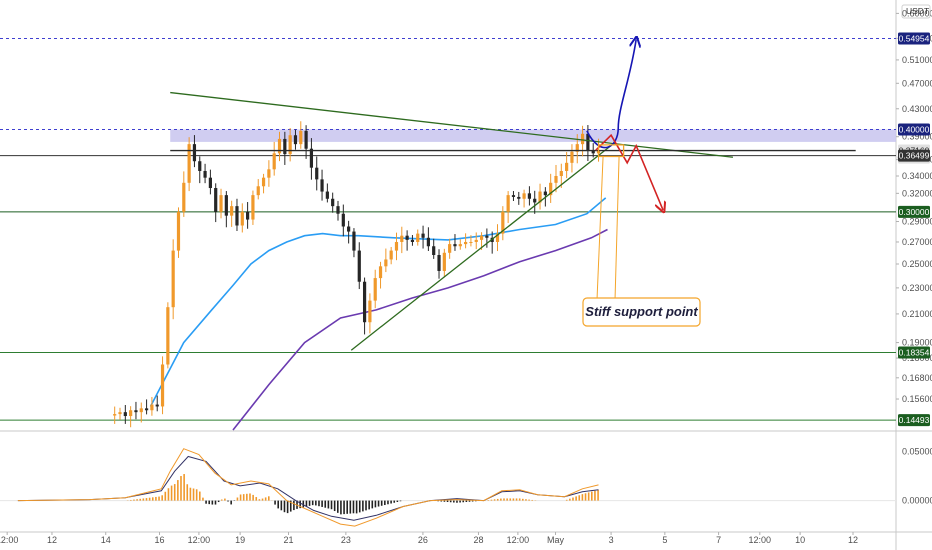 The height and width of the screenshot is (550, 932). Describe the element at coordinates (664, 540) in the screenshot. I see `x-tick-label-13: 5` at that location.